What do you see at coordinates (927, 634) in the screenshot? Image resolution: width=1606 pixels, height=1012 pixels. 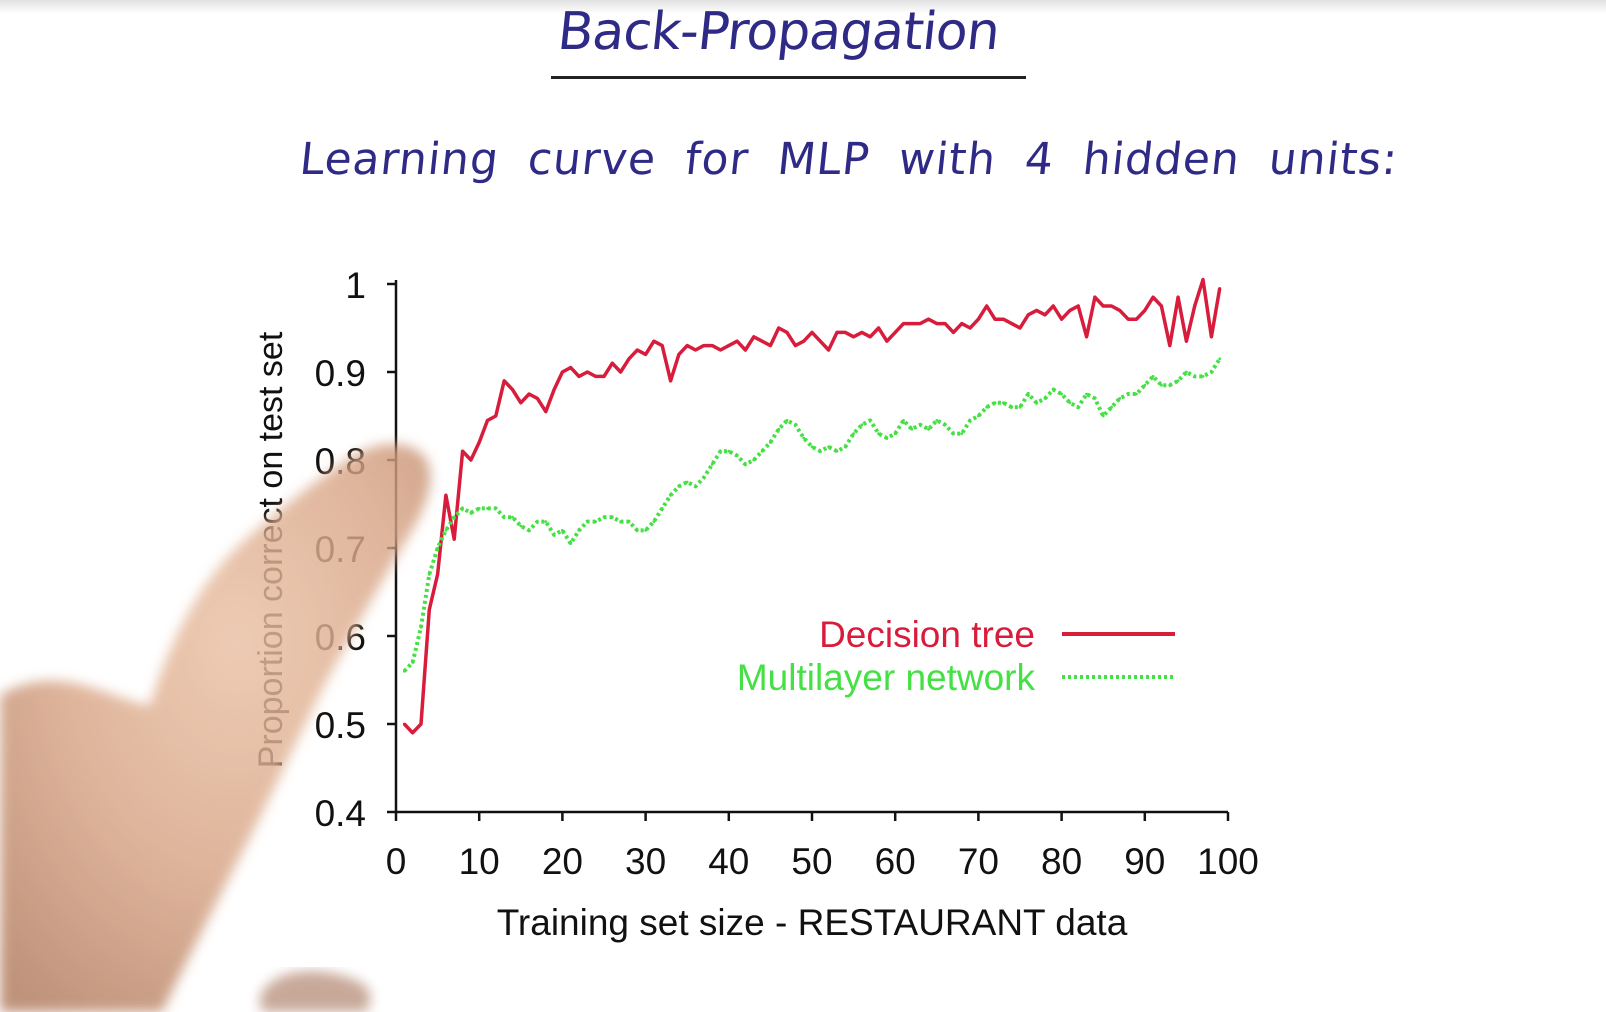 I see `legend-label: Decision tree` at bounding box center [927, 634].